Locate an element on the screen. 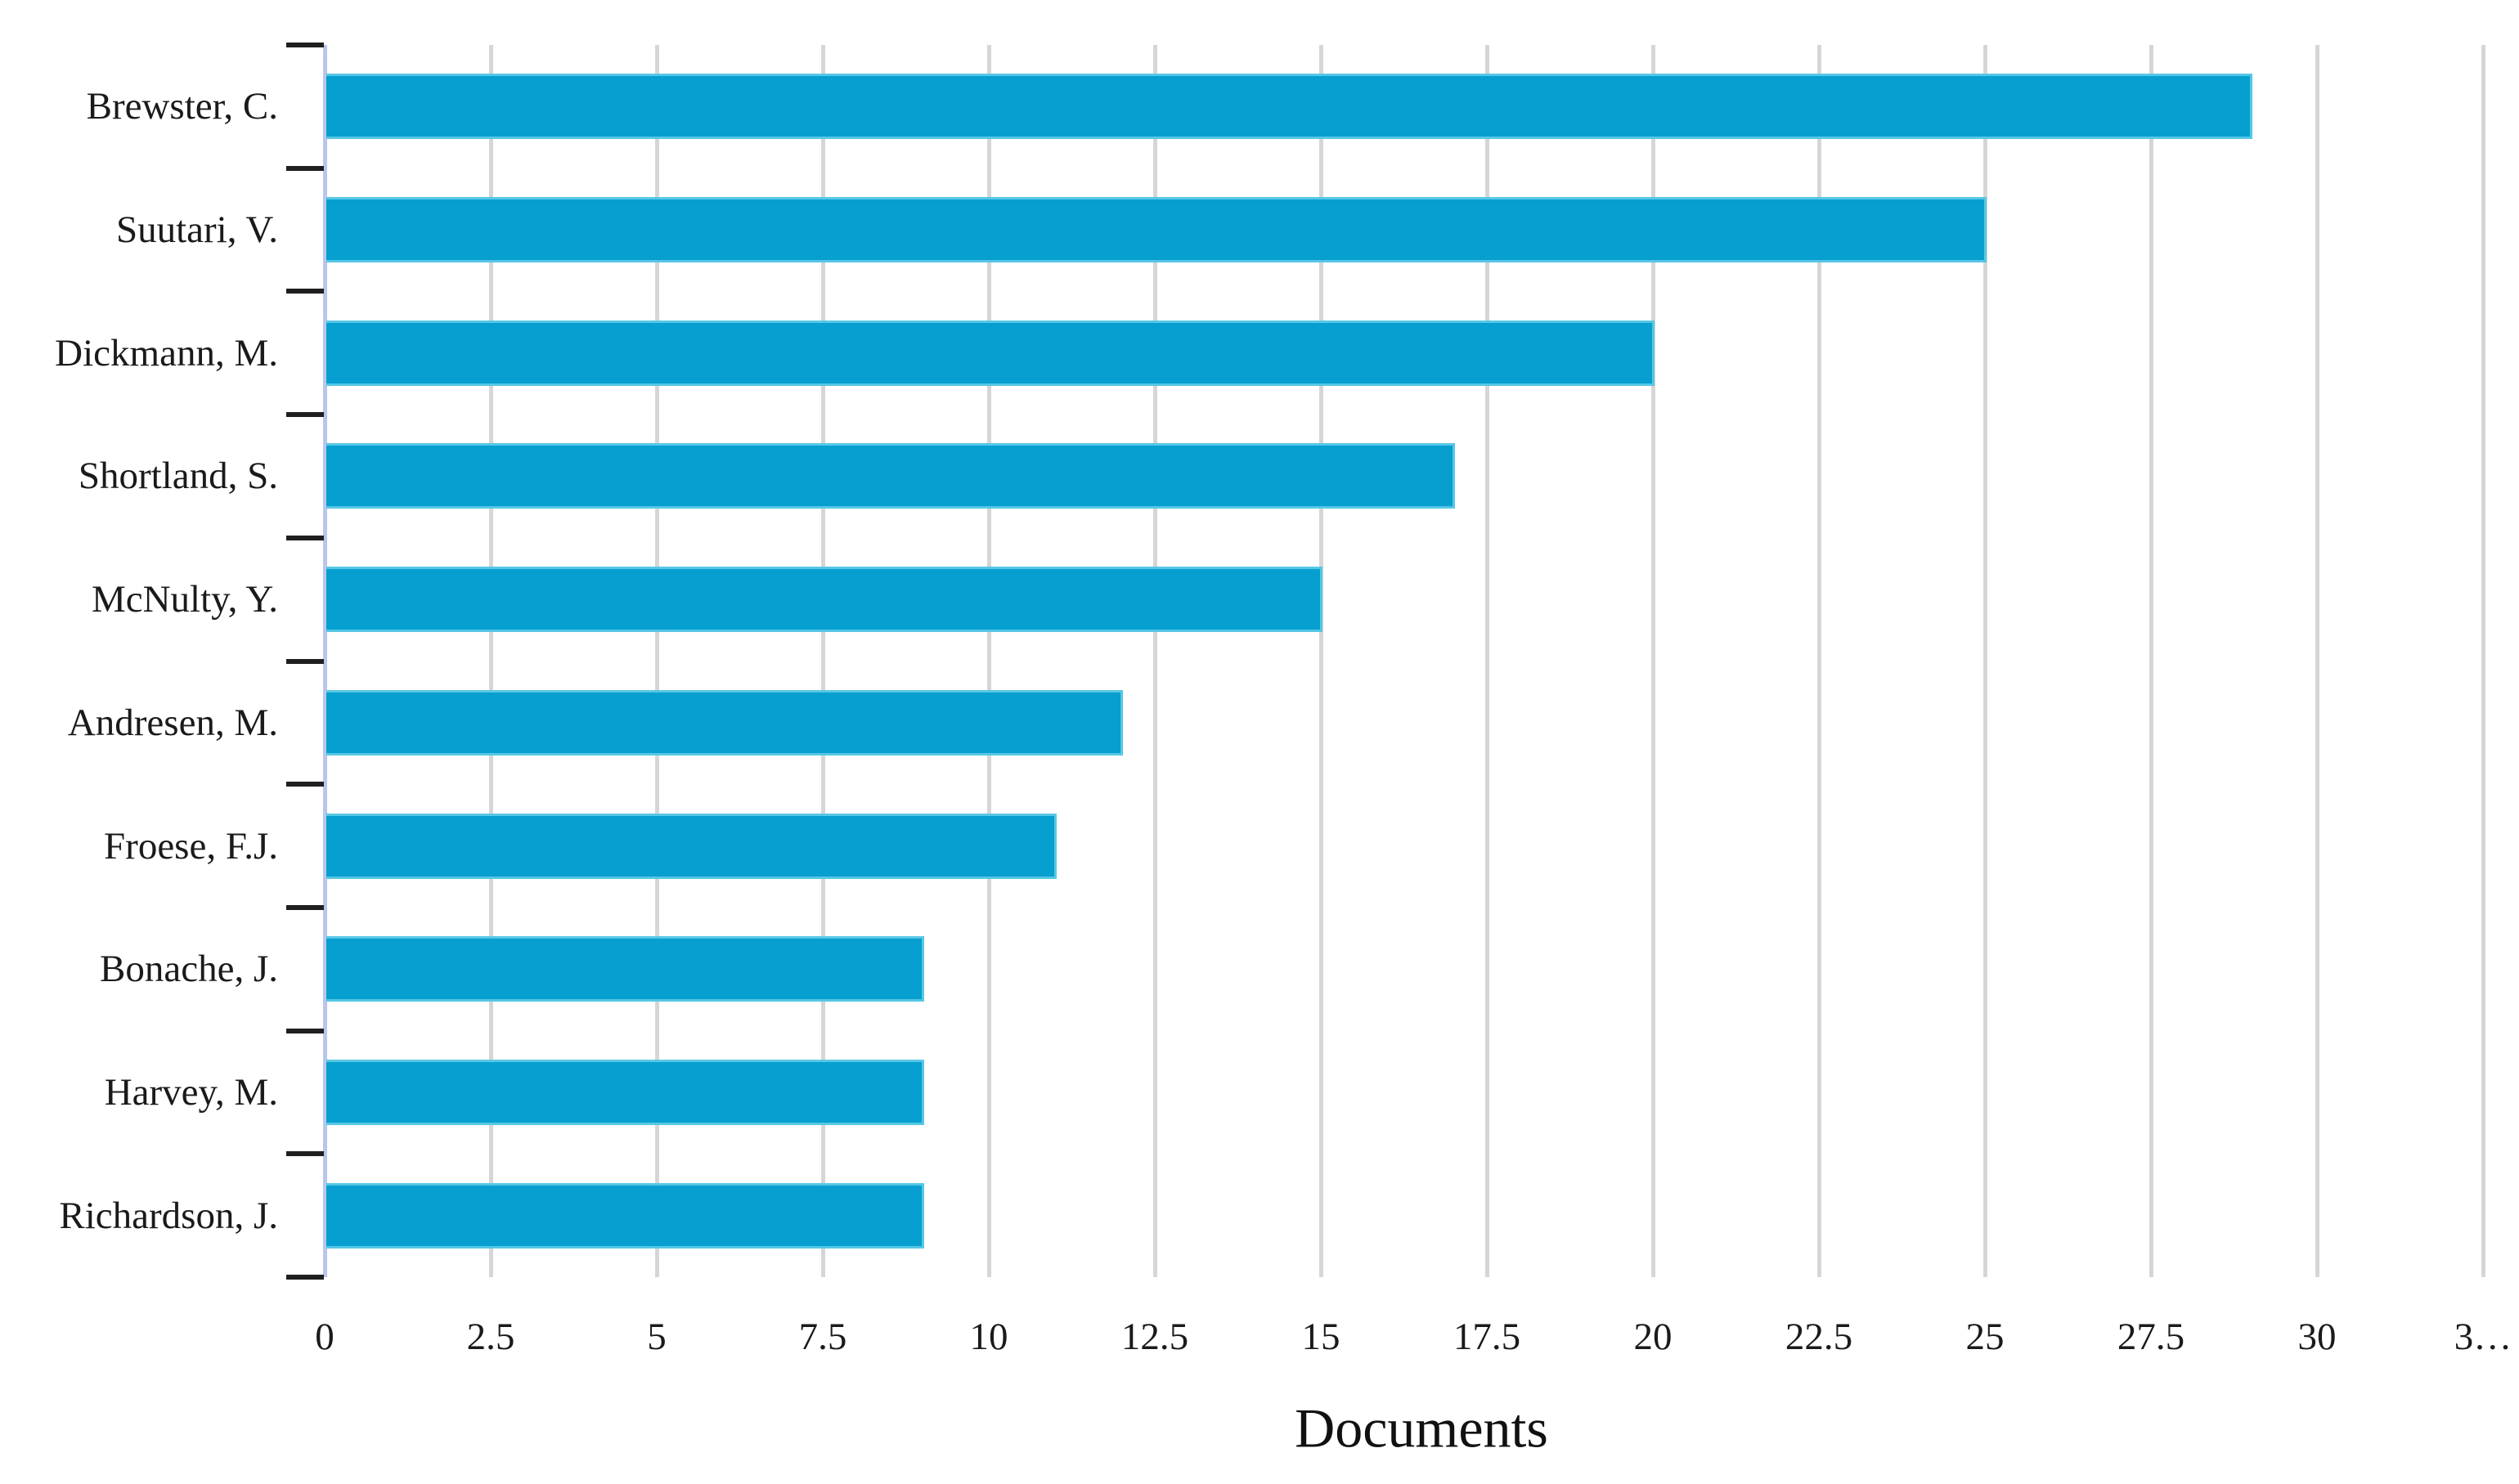 The width and height of the screenshot is (2519, 1484). x-tick-label: 5 is located at coordinates (657, 1337).